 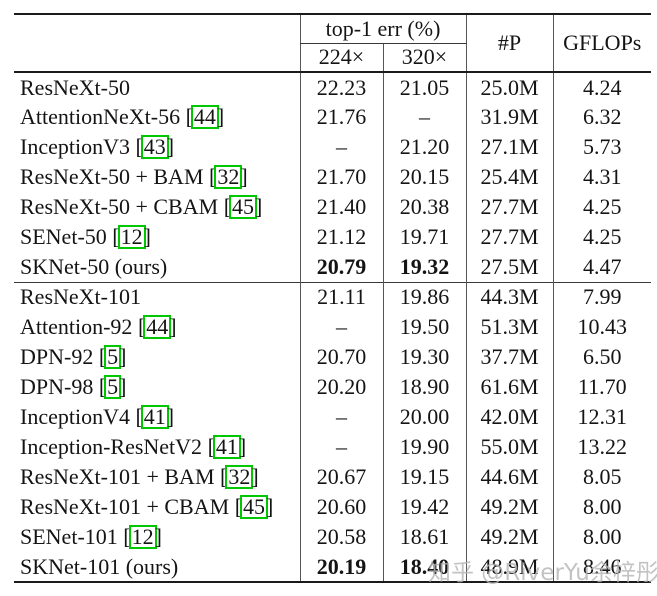 What do you see at coordinates (509, 87) in the screenshot?
I see `params-cell: 25.0M` at bounding box center [509, 87].